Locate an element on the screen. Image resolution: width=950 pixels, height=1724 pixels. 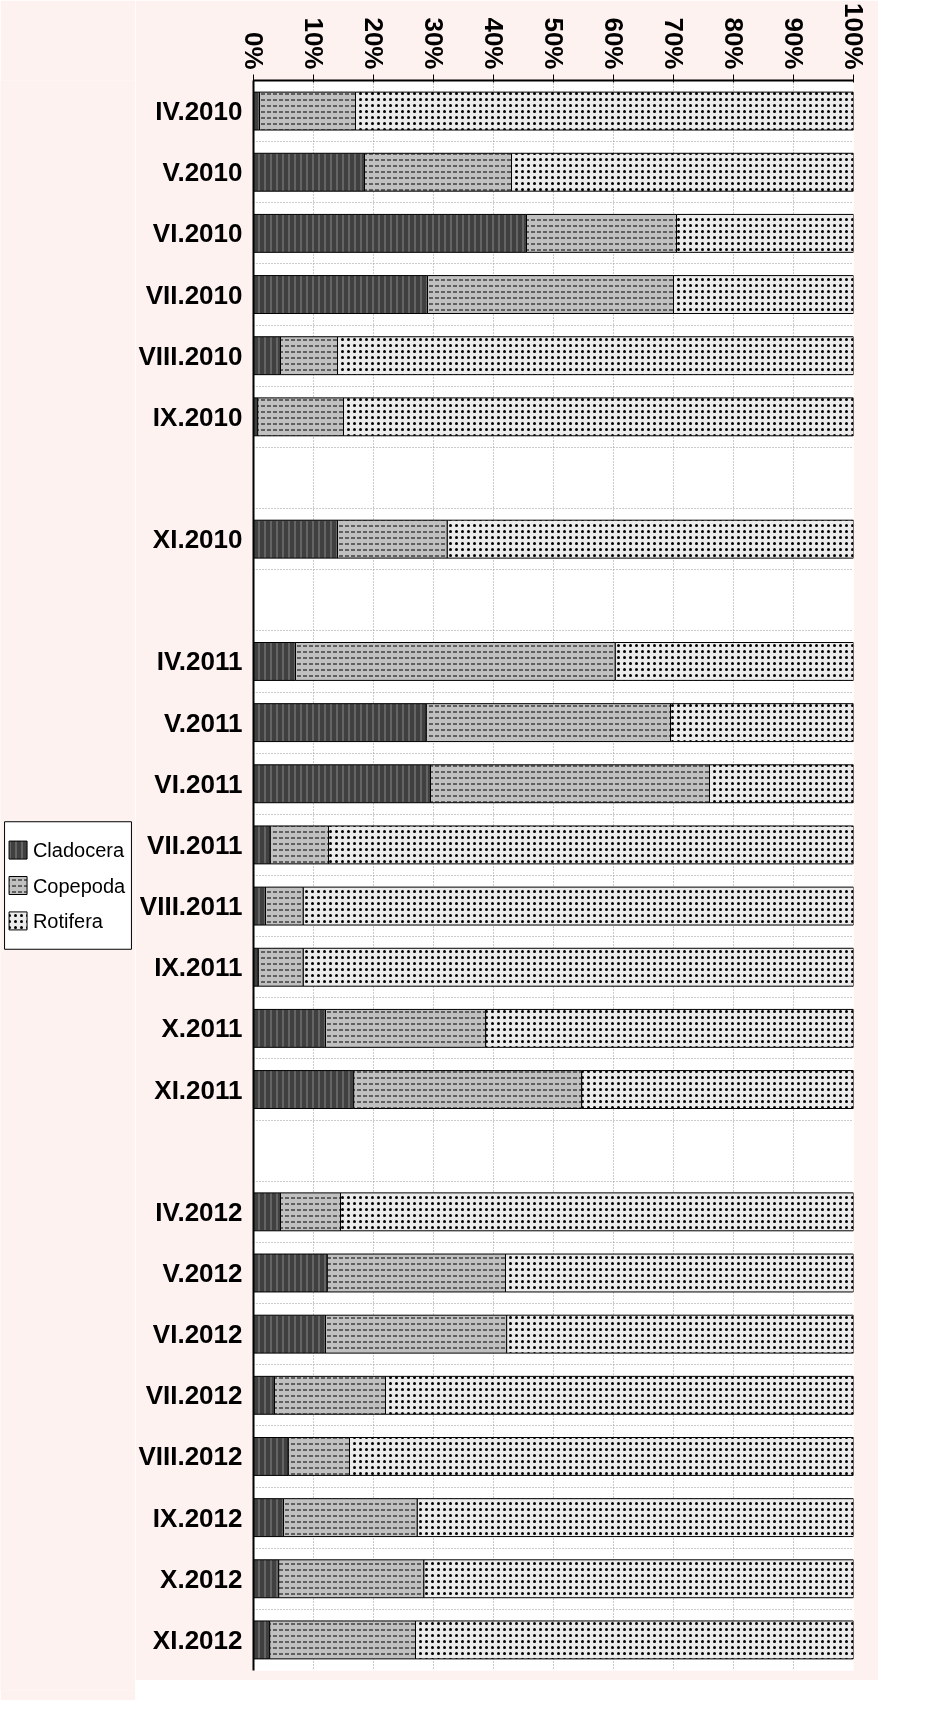
y-tick-label: VI.2011 is located at coordinates (198, 783).